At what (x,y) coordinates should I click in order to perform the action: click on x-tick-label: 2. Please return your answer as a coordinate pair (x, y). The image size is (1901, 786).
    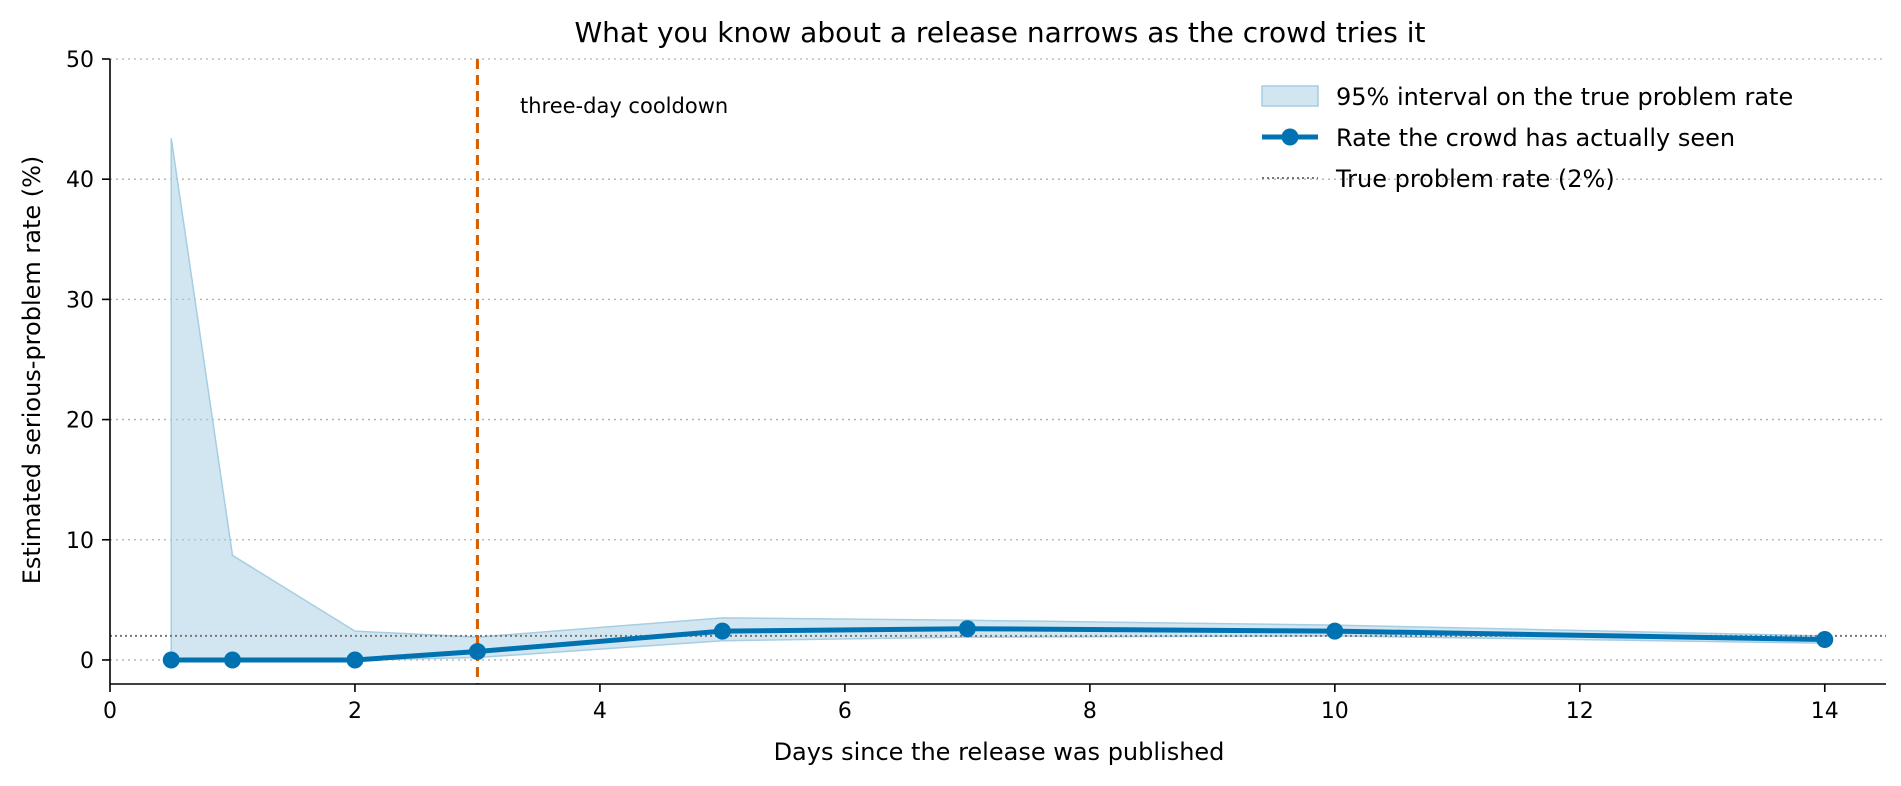
    Looking at the image, I should click on (355, 711).